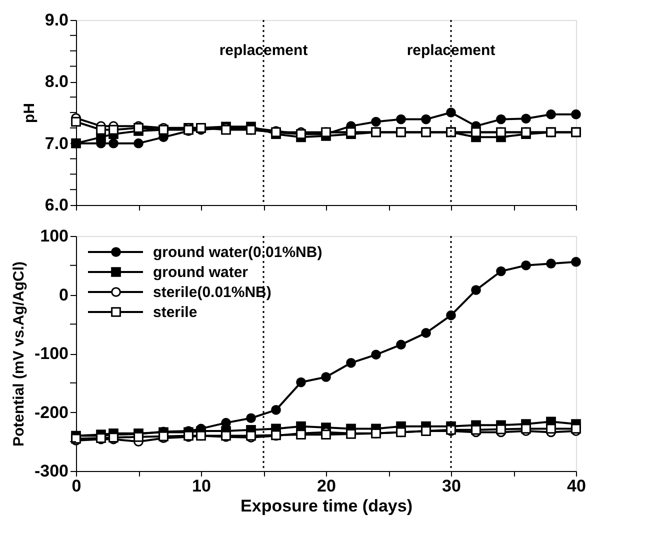 This screenshot has width=650, height=543. Describe the element at coordinates (29, 113) in the screenshot. I see `y-axis-title: pH` at that location.